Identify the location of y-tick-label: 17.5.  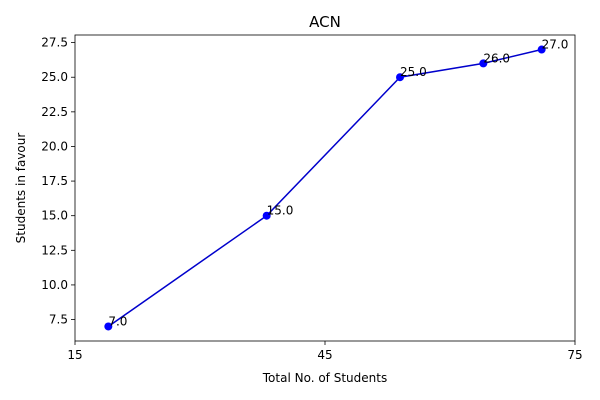
(54, 181).